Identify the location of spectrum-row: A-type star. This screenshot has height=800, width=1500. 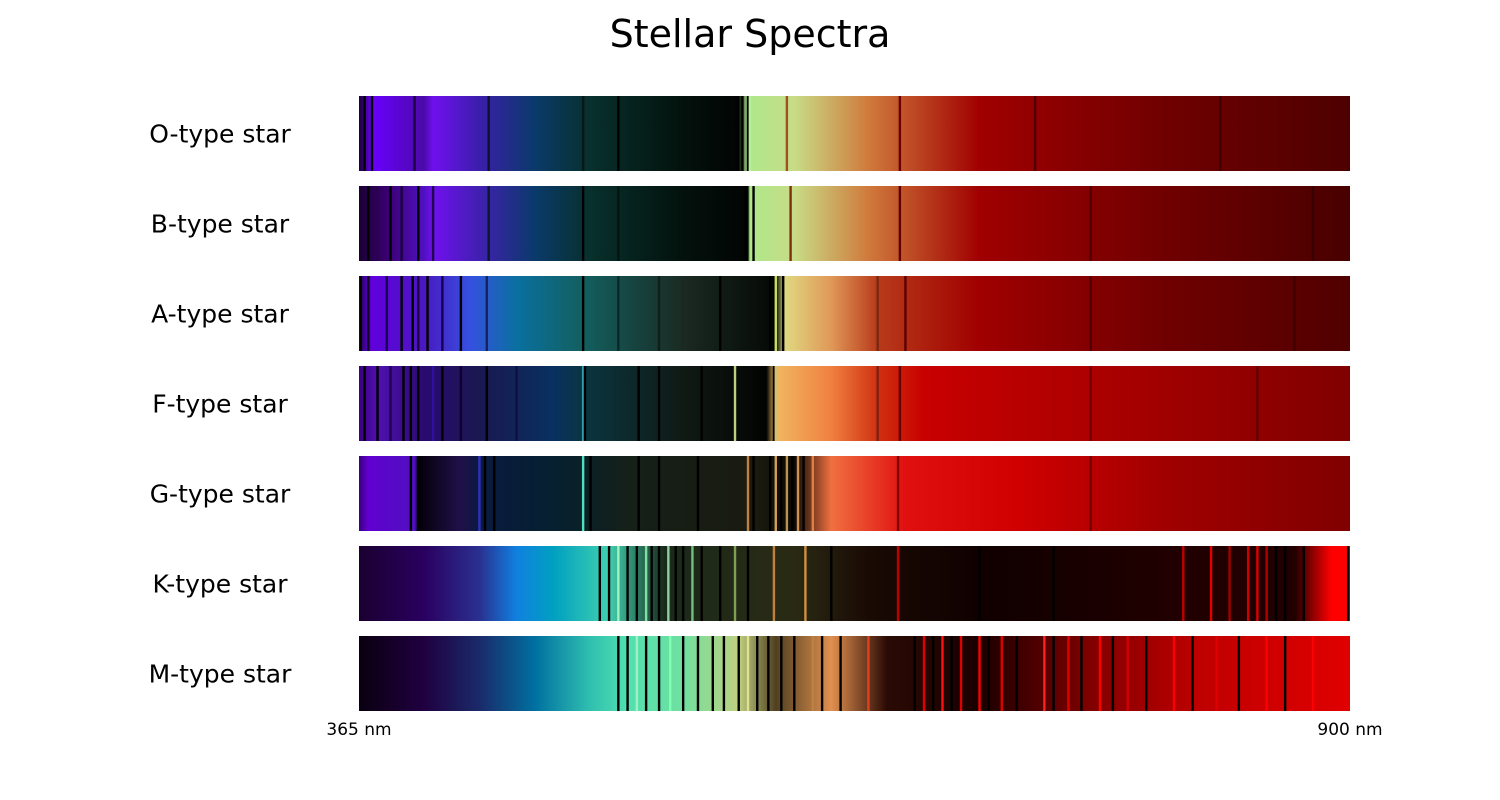
(750, 313).